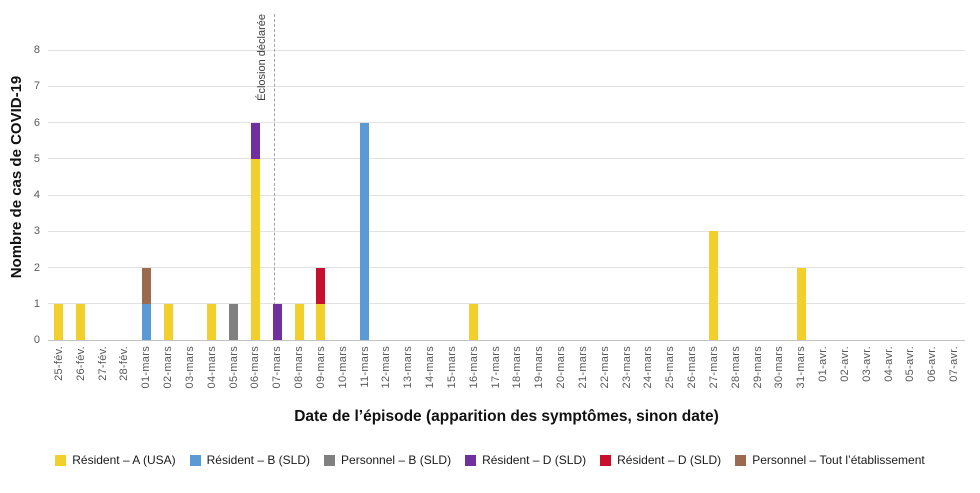  Describe the element at coordinates (321, 377) in the screenshot. I see `x-tick-label: 09-mars` at that location.